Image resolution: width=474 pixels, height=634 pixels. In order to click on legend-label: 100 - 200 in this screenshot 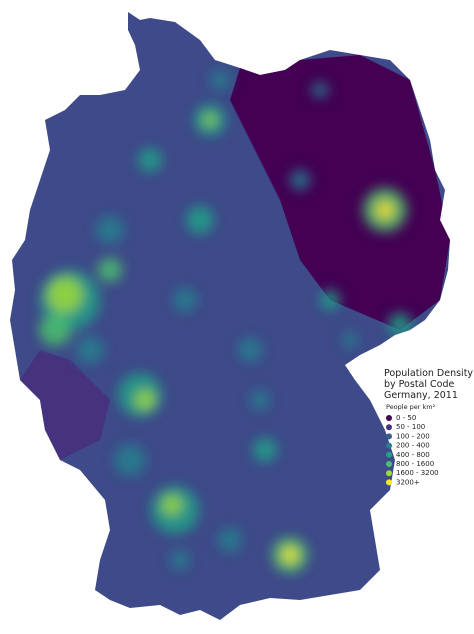, I will do `click(413, 436)`.